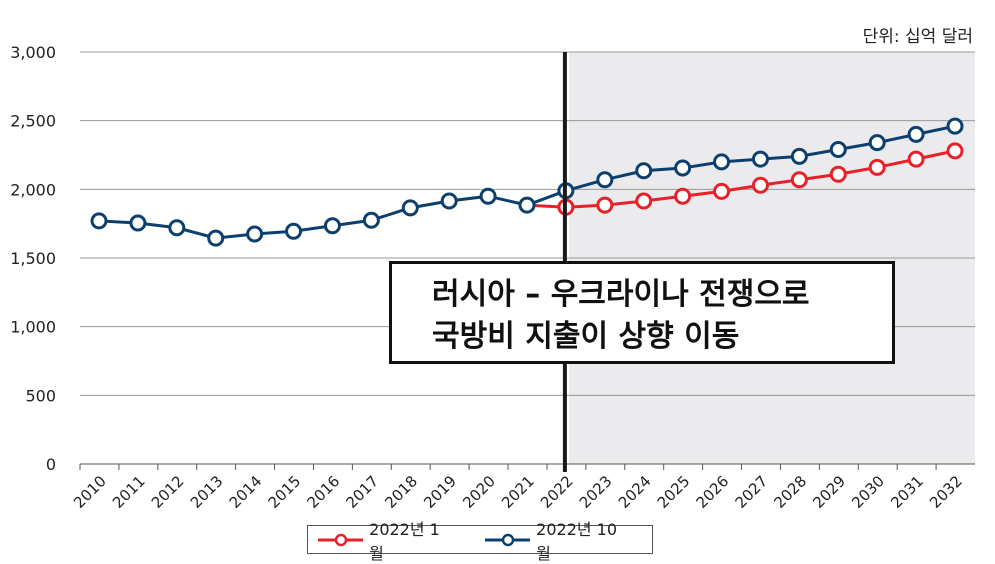 The height and width of the screenshot is (564, 995). What do you see at coordinates (33, 258) in the screenshot?
I see `y-tick-label: 1,500` at bounding box center [33, 258].